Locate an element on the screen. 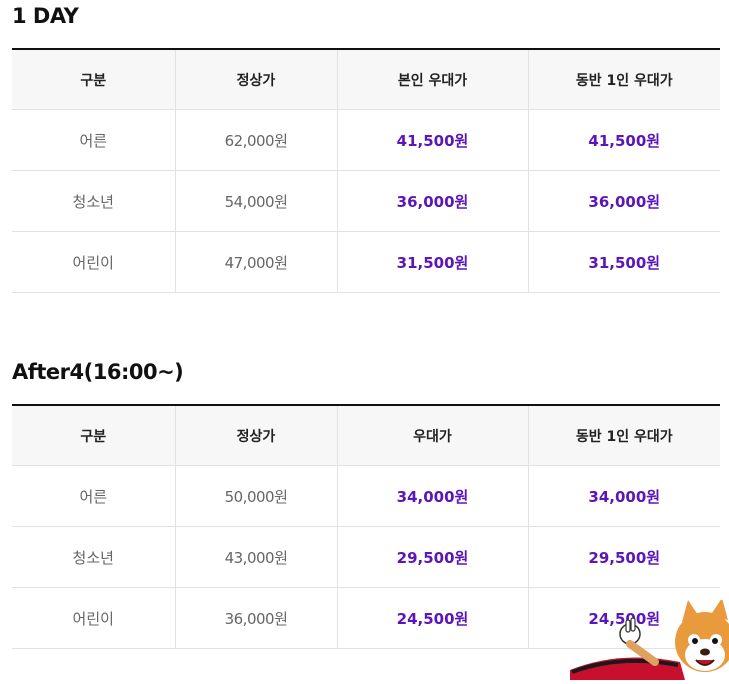 The height and width of the screenshot is (684, 729). cell-discount-price: 36,000원 is located at coordinates (433, 201).